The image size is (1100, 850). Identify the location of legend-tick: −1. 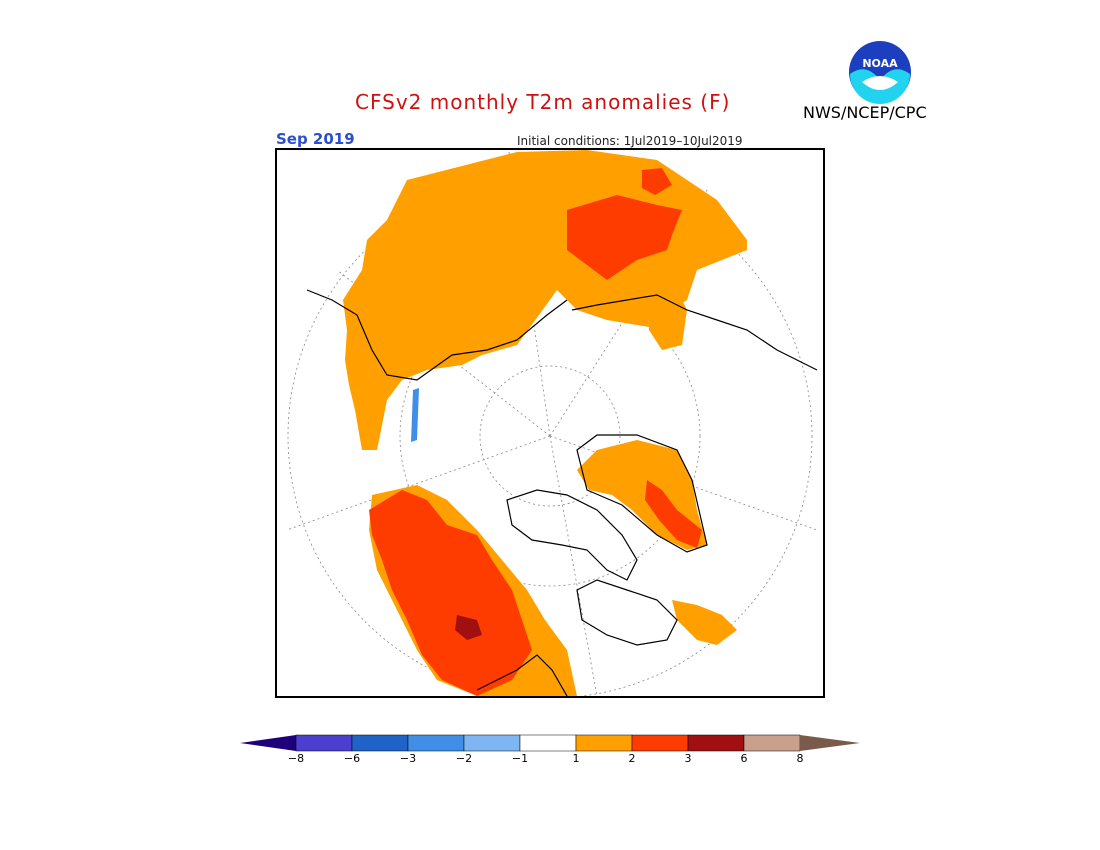
(520, 758).